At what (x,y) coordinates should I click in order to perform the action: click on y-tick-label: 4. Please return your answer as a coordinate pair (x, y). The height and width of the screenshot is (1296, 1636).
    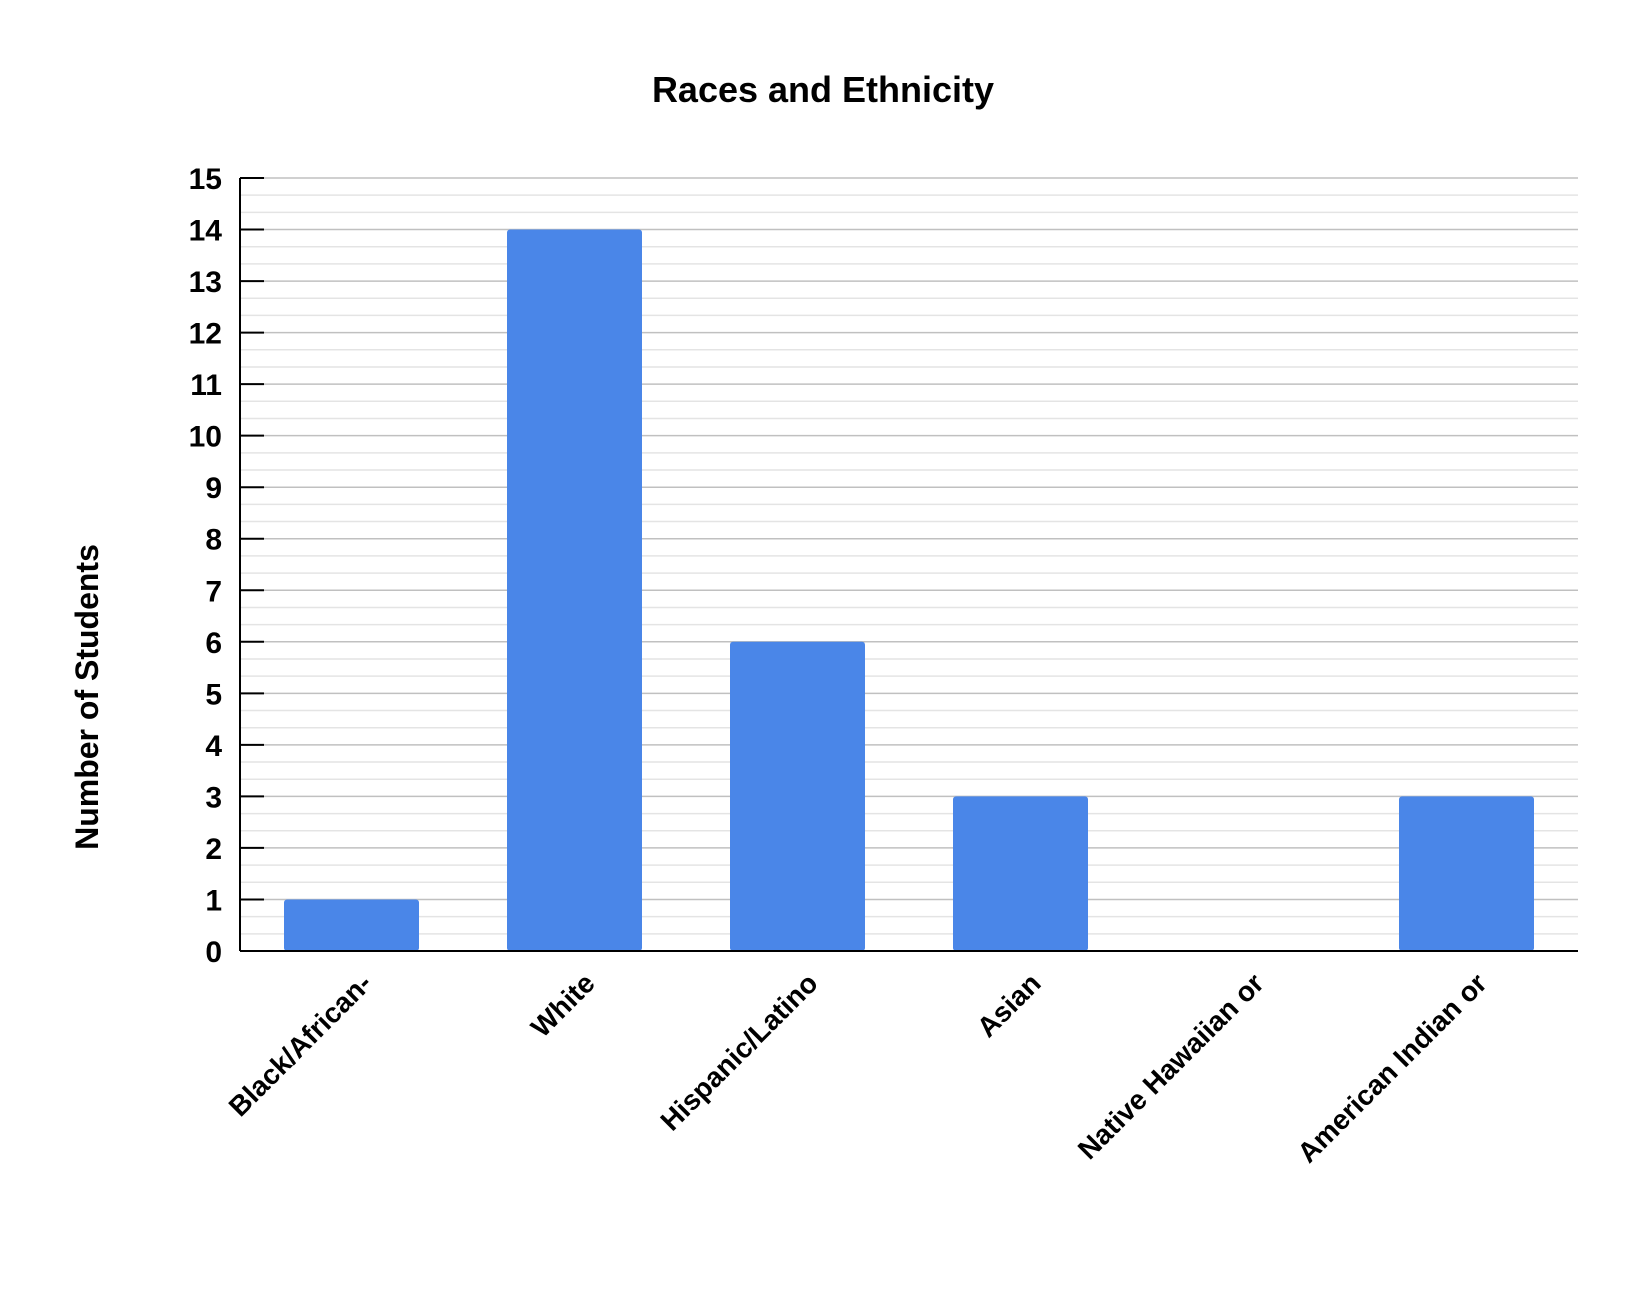
    Looking at the image, I should click on (213, 746).